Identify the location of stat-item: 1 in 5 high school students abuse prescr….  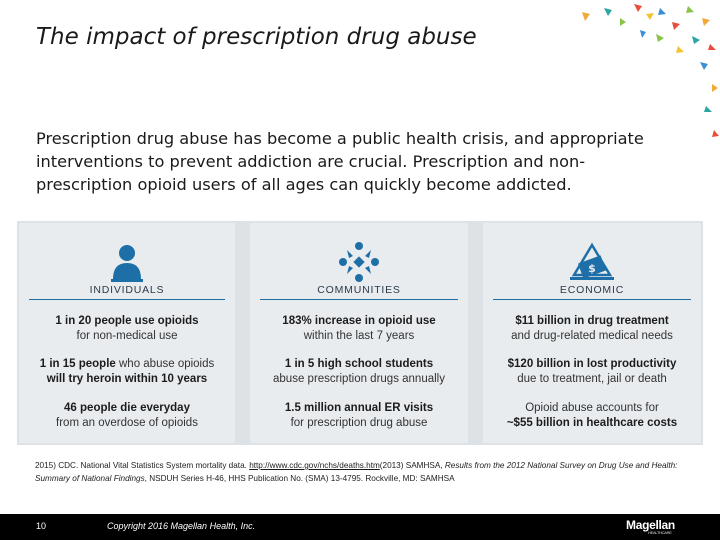
(359, 372).